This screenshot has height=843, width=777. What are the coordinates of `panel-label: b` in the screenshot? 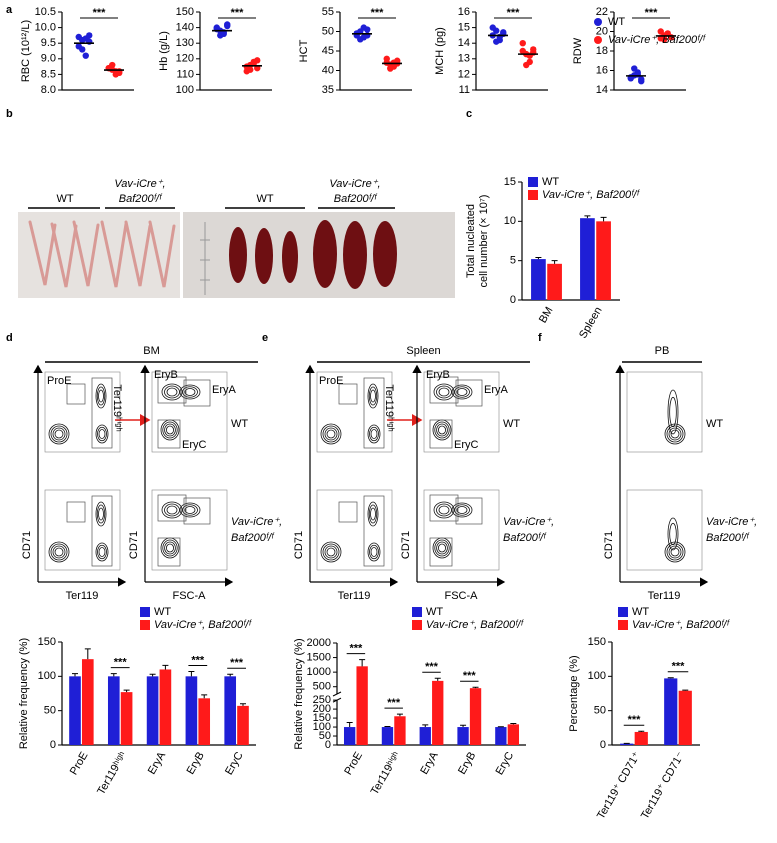 It's located at (9, 114).